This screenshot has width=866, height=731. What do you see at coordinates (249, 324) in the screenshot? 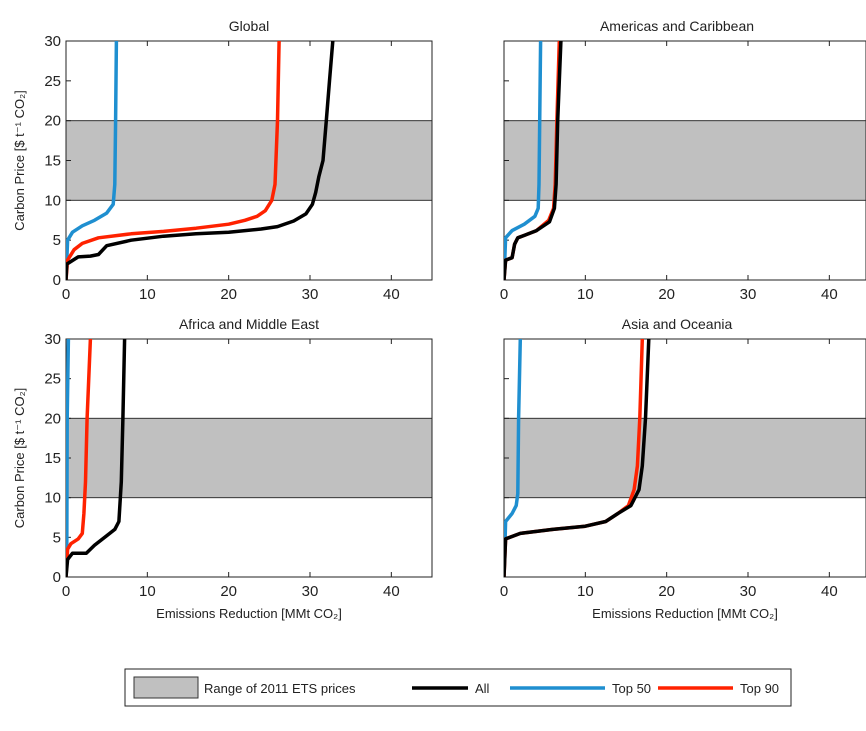
I see `panel-title: Africa and Middle East` at bounding box center [249, 324].